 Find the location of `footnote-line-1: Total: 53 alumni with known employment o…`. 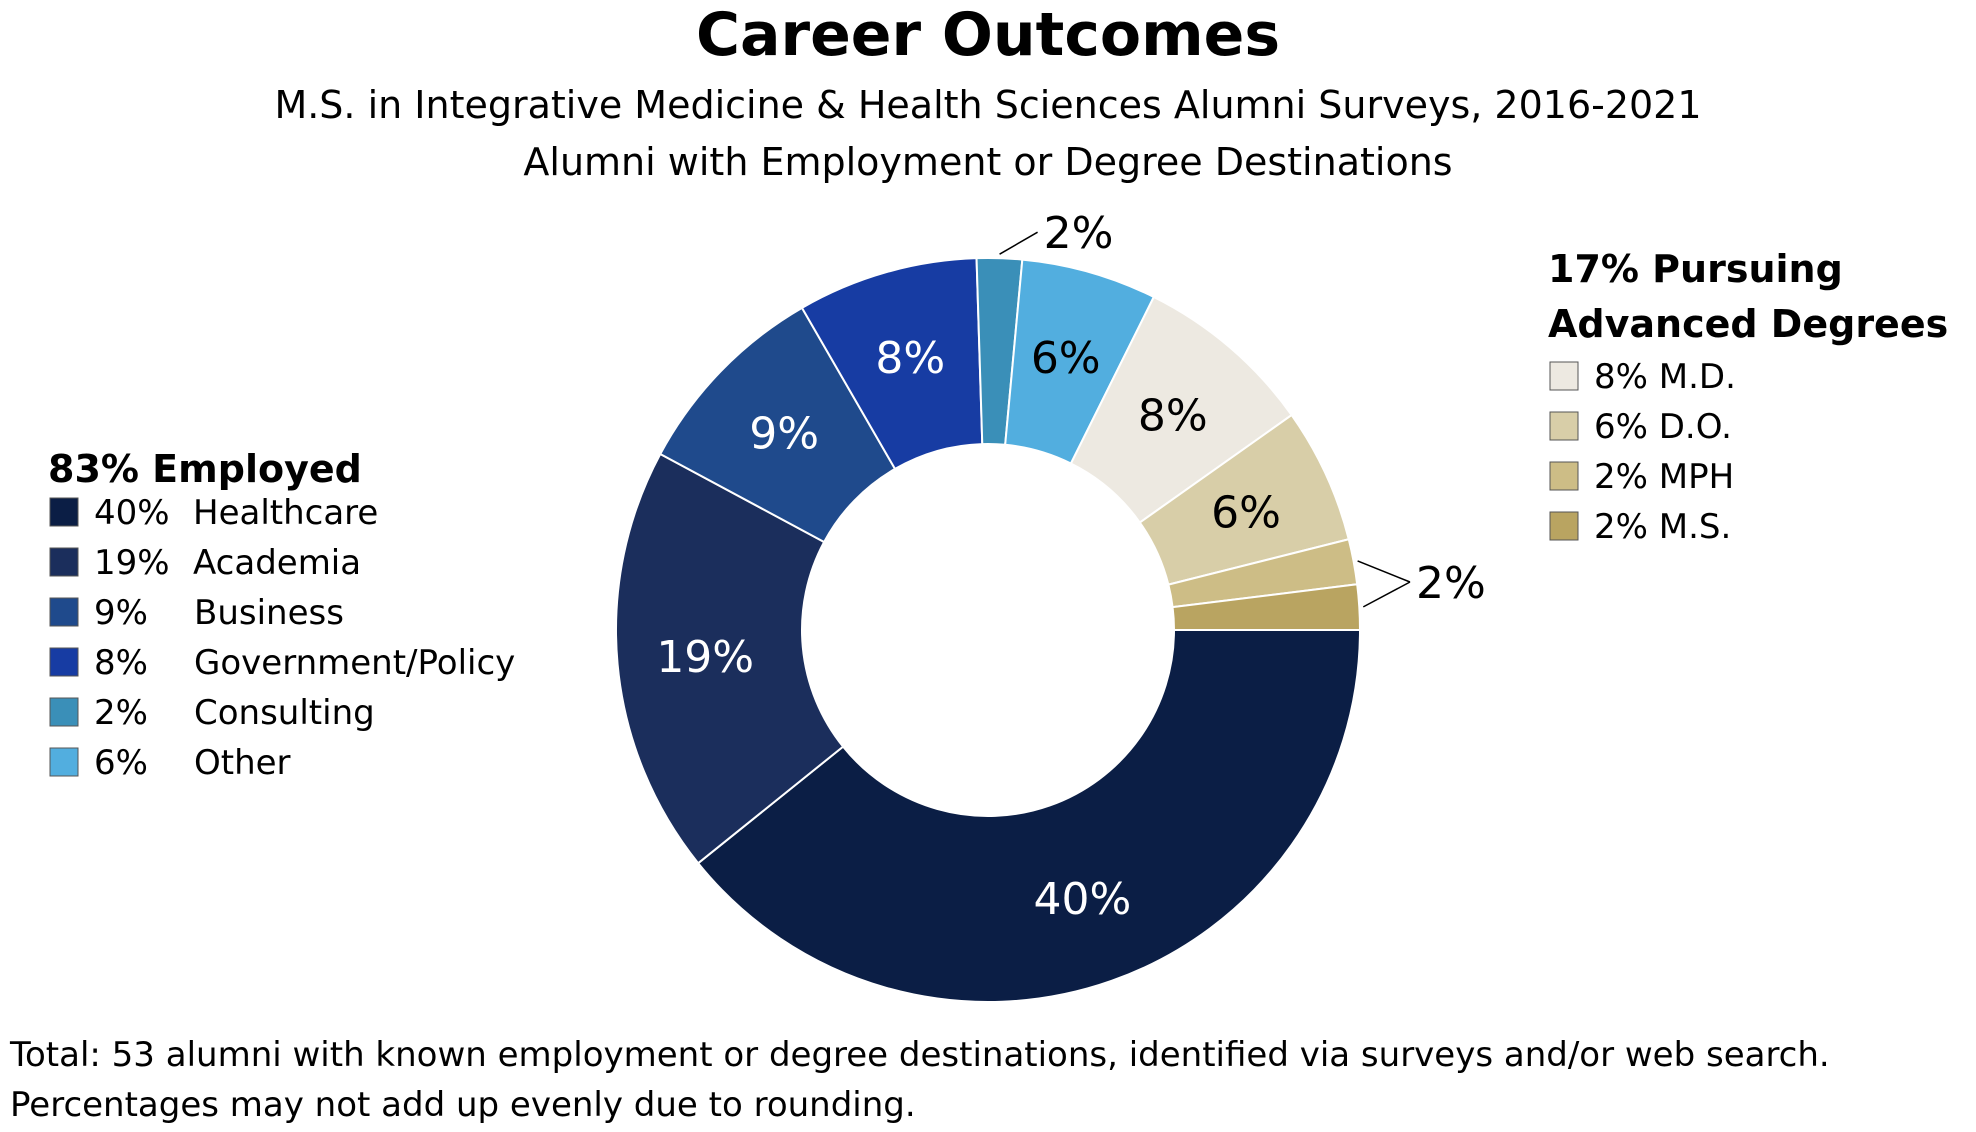

footnote-line-1: Total: 53 alumni with known employment o… is located at coordinates (919, 1055).